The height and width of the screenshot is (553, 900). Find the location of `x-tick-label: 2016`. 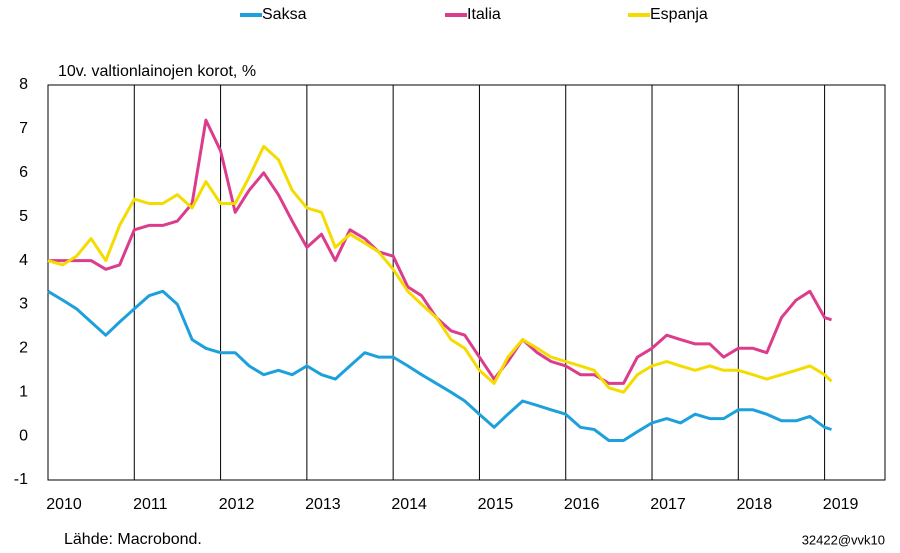

x-tick-label: 2016 is located at coordinates (582, 504).